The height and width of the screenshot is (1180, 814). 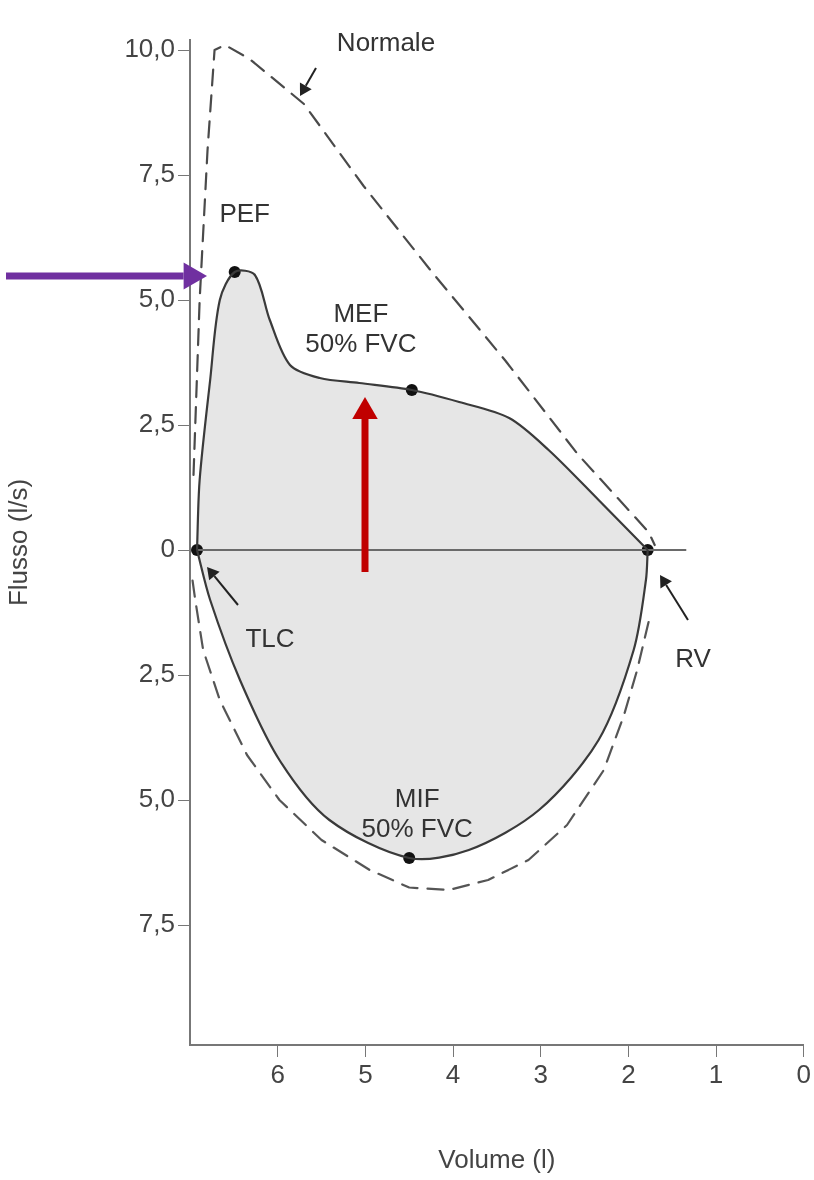 What do you see at coordinates (149, 48) in the screenshot?
I see `y-tick-label: 10,0` at bounding box center [149, 48].